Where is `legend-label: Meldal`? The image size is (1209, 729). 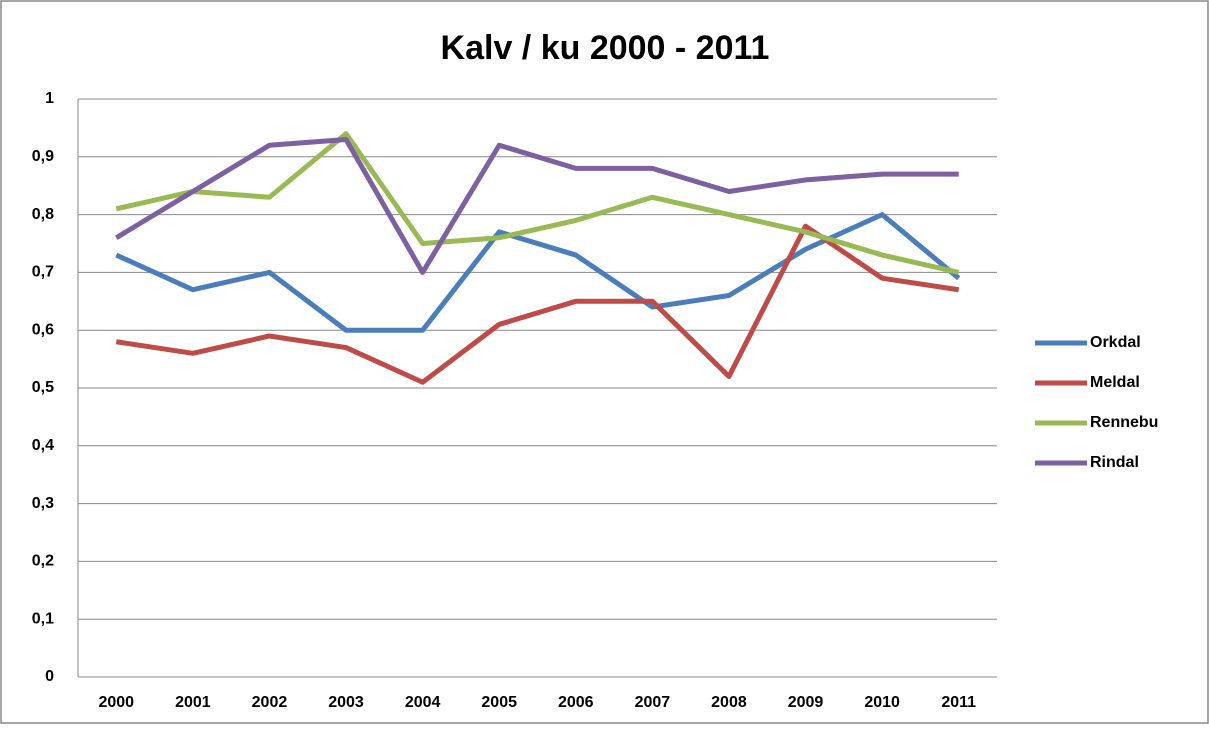 legend-label: Meldal is located at coordinates (1115, 382).